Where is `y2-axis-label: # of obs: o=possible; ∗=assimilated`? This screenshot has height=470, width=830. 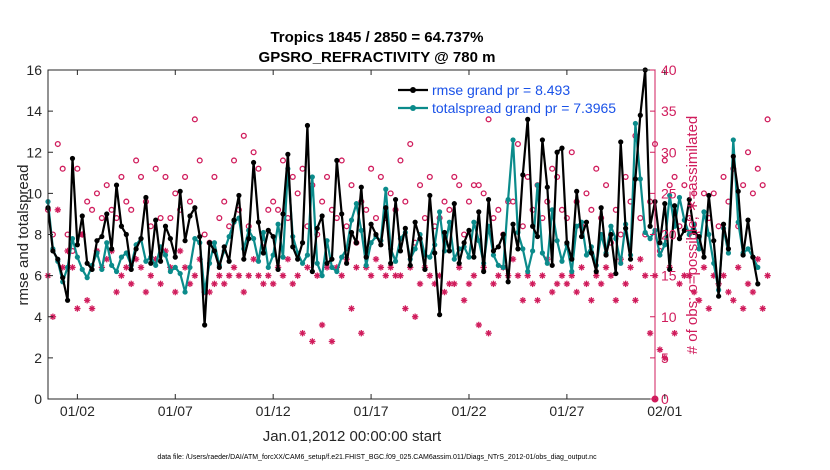 y2-axis-label: # of obs: o=possible; ∗=assimilated is located at coordinates (692, 235).